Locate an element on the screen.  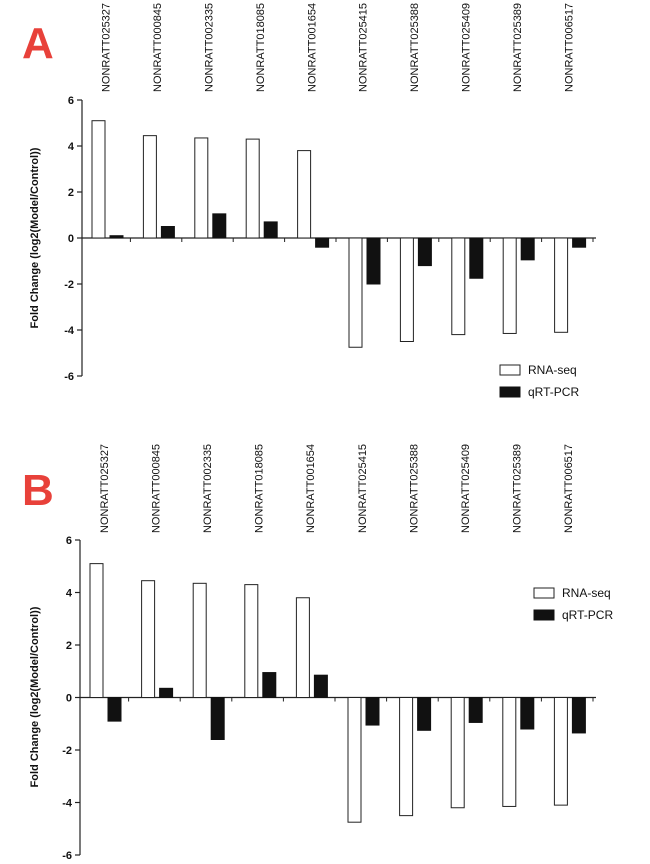
category-label-a: NONRATT025415 is located at coordinates (364, 47).